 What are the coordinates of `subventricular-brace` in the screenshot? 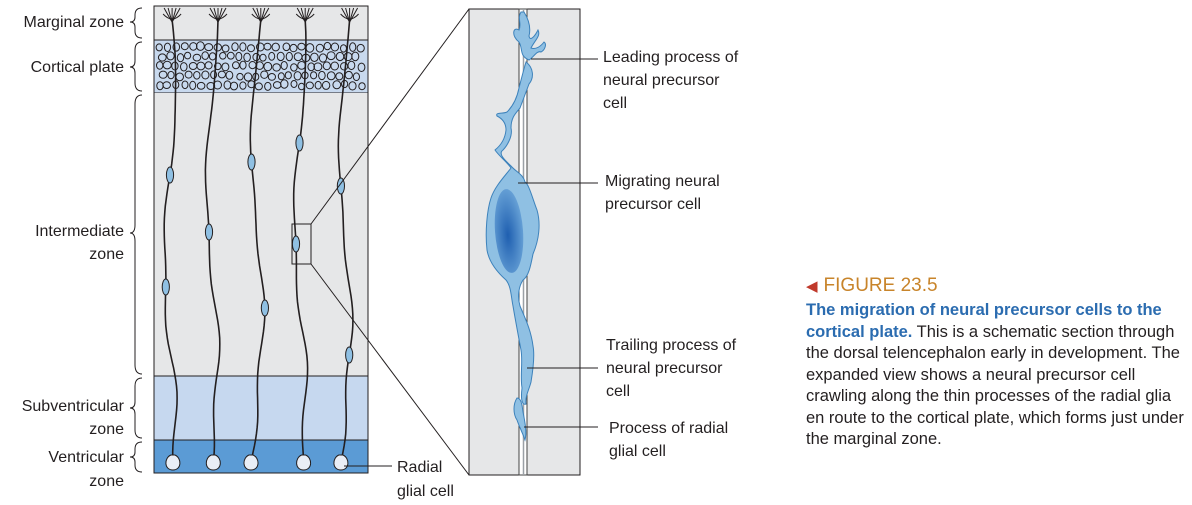 It's located at (136, 408).